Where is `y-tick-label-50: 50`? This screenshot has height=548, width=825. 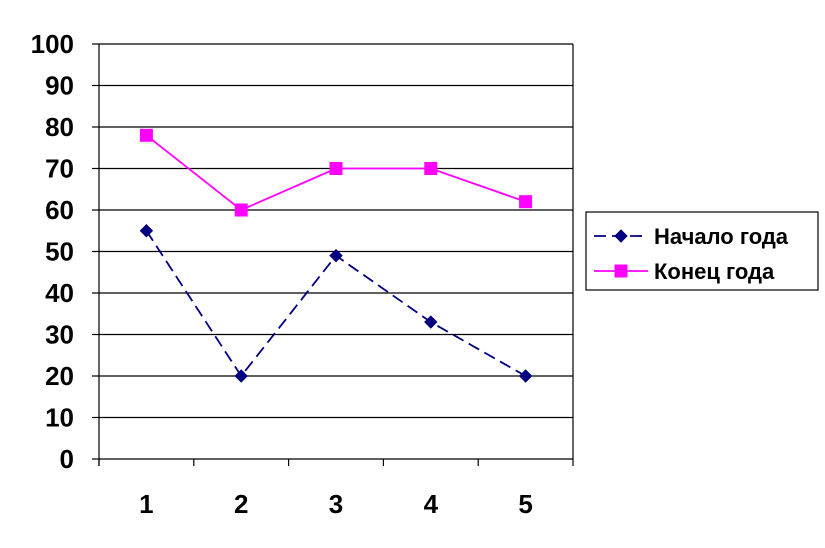
y-tick-label-50: 50 is located at coordinates (59, 252).